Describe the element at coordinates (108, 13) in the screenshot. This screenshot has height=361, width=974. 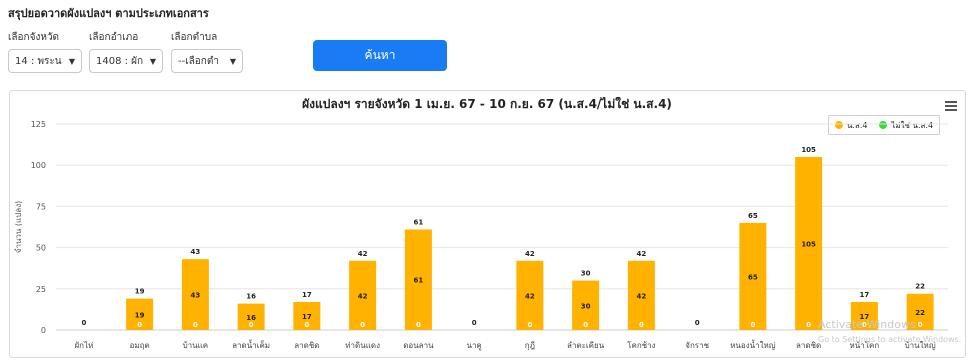
I see `page-title: สรุปยอดวาดผังแปลงฯ ตามประเภทเอกสาร` at that location.